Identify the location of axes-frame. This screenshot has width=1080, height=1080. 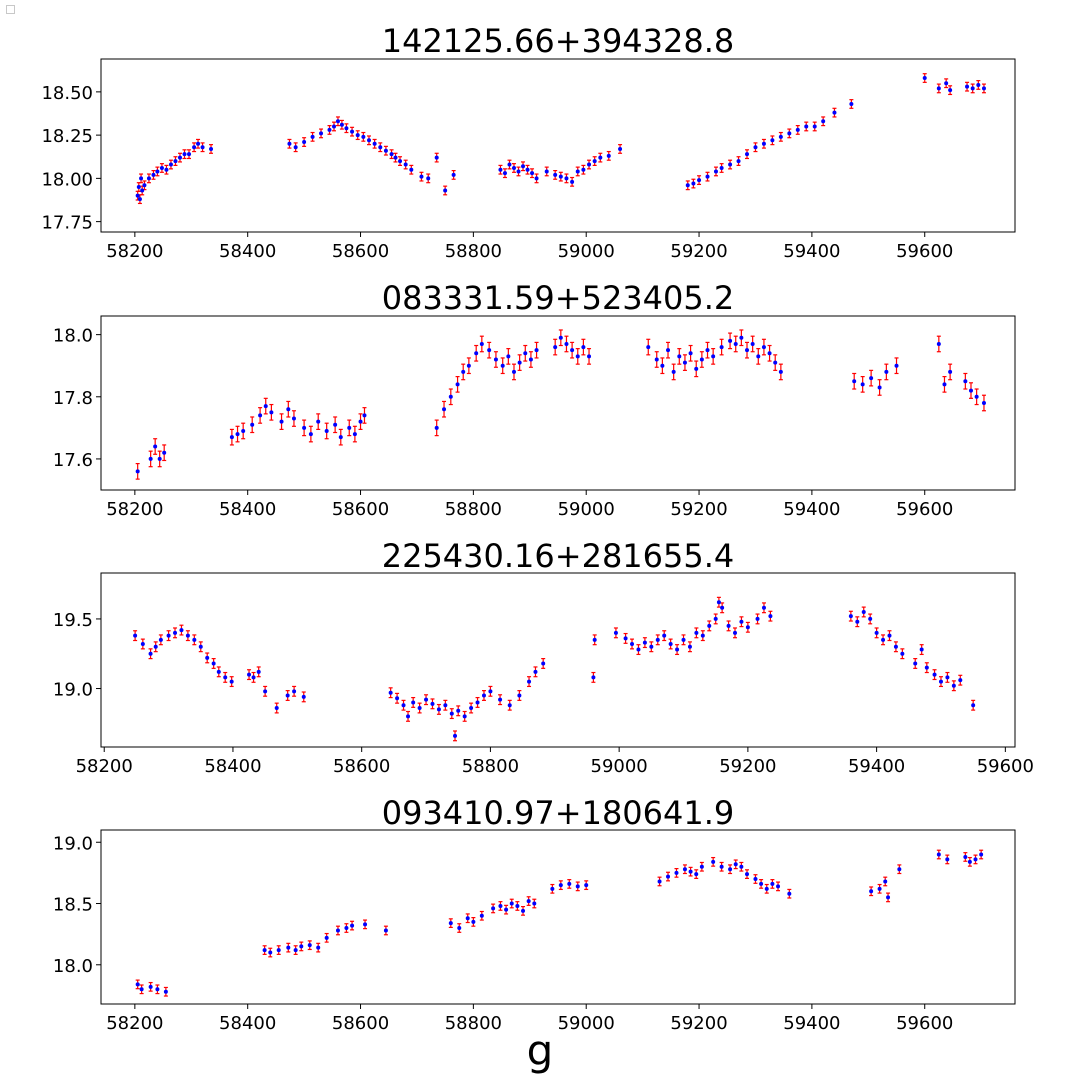
(558, 145).